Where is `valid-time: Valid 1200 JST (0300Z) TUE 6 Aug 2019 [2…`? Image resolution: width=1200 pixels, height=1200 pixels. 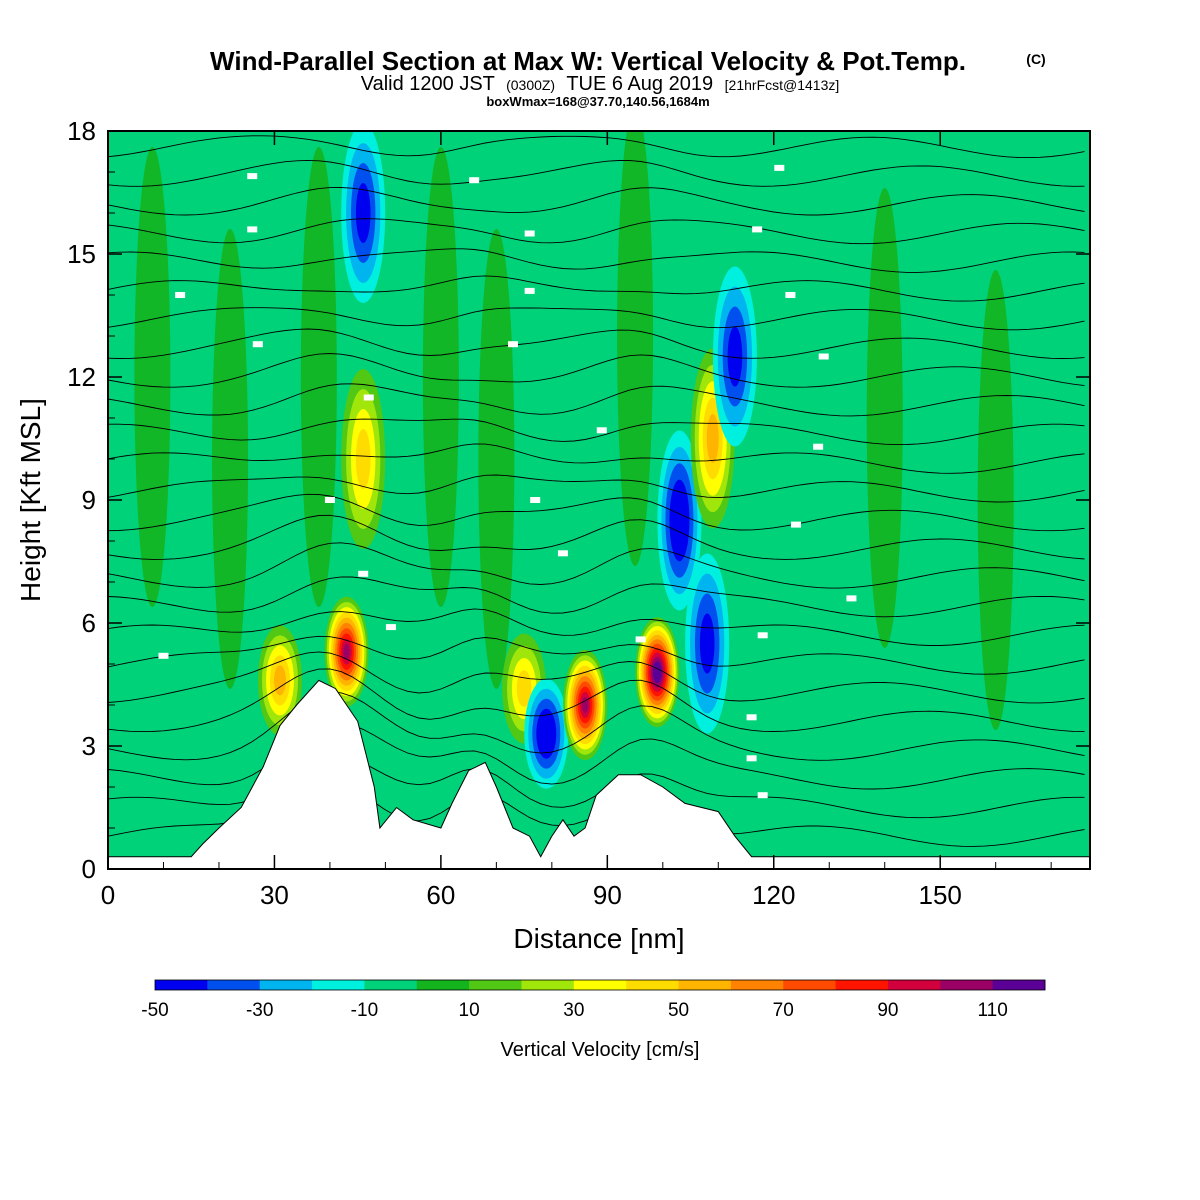 valid-time: Valid 1200 JST (0300Z) TUE 6 Aug 2019 [2… is located at coordinates (600, 84).